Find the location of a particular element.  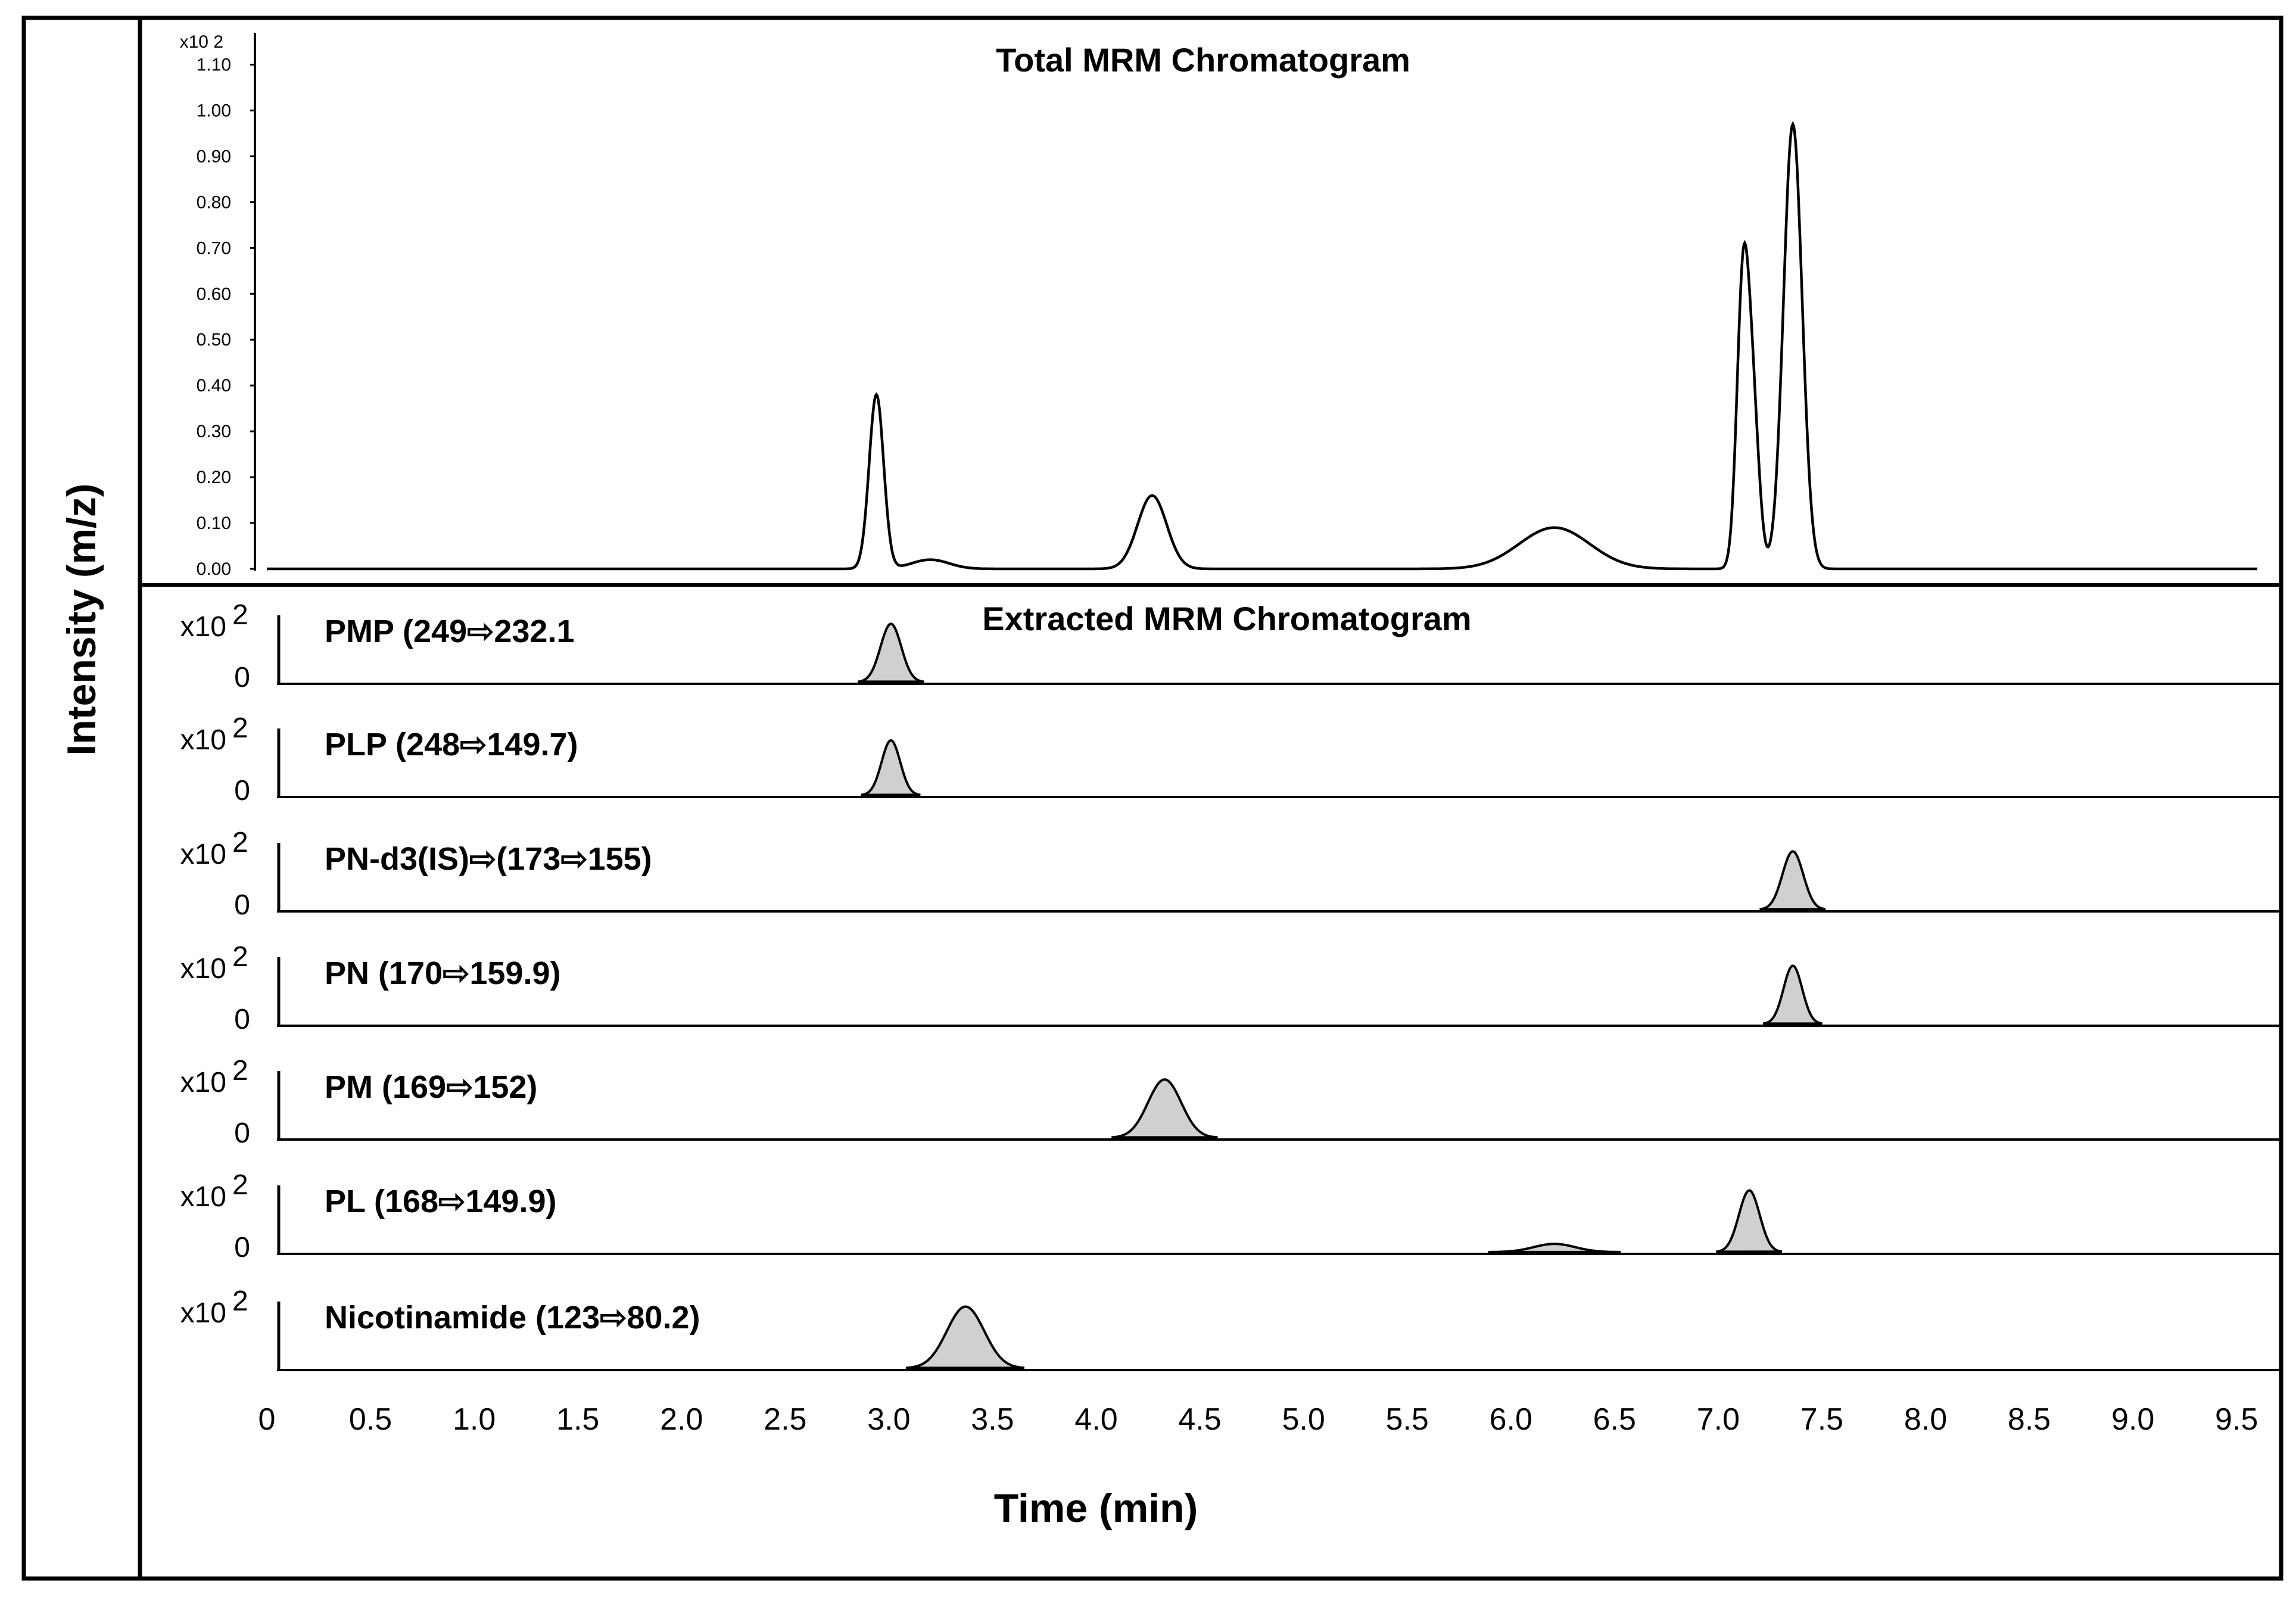

total-y-tick-label: 0.40 is located at coordinates (214, 386).